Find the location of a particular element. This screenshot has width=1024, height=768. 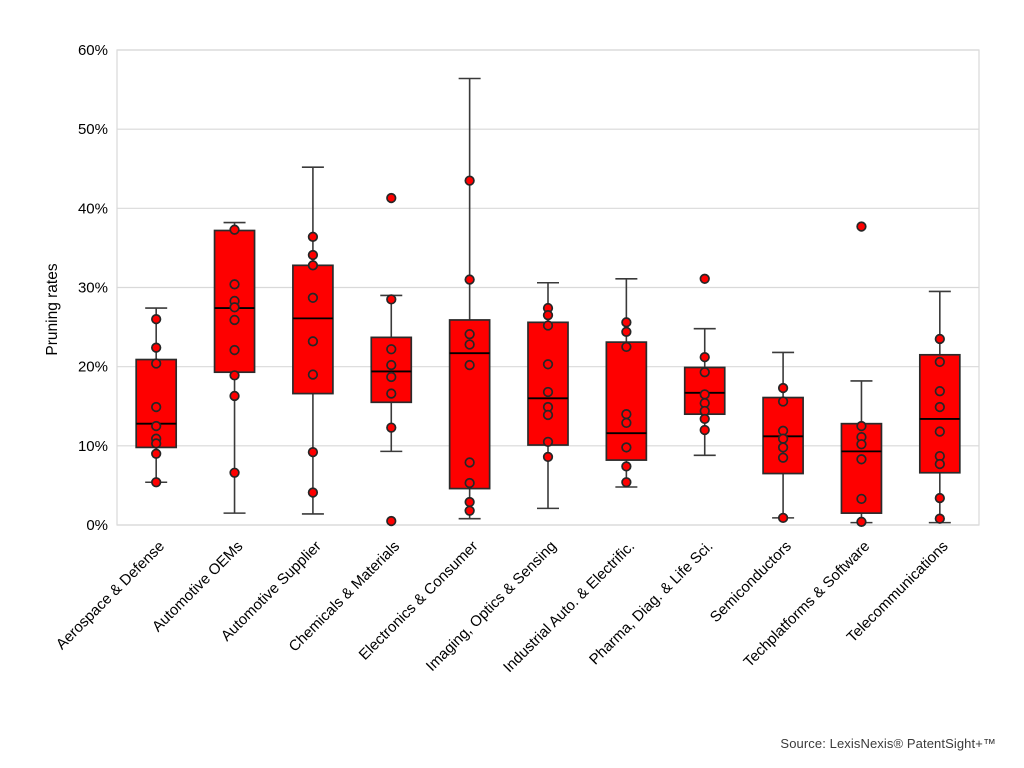

y-tick-label: 0% is located at coordinates (97, 525).